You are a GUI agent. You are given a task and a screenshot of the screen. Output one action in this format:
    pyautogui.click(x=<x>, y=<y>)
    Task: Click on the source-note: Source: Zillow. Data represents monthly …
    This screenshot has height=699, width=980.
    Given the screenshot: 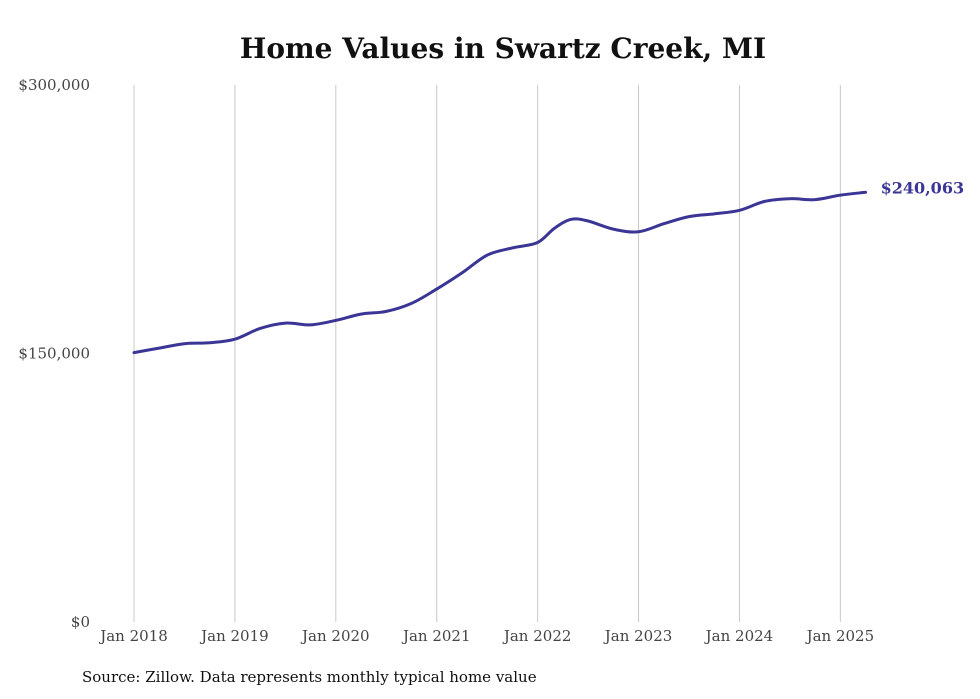 What is the action you would take?
    pyautogui.click(x=309, y=677)
    